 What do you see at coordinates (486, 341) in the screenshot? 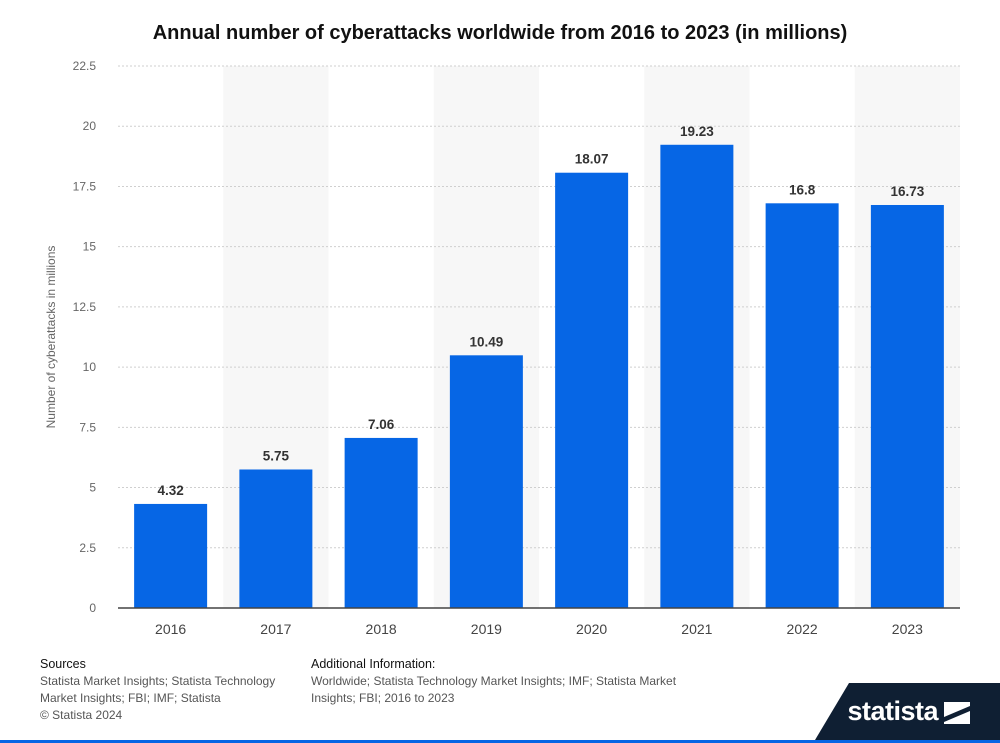
I see `value-label-2019: 10.49` at bounding box center [486, 341].